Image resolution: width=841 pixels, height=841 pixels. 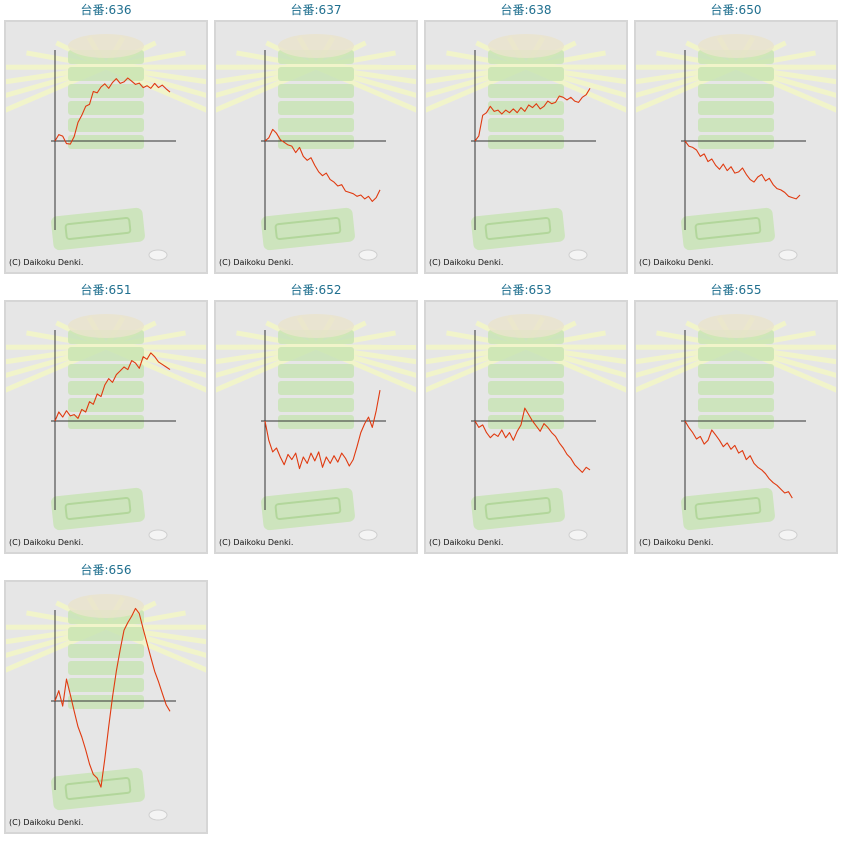 I want to click on chart-cell: 台番:638 (C) Daikoku Denki., so click(x=526, y=137).